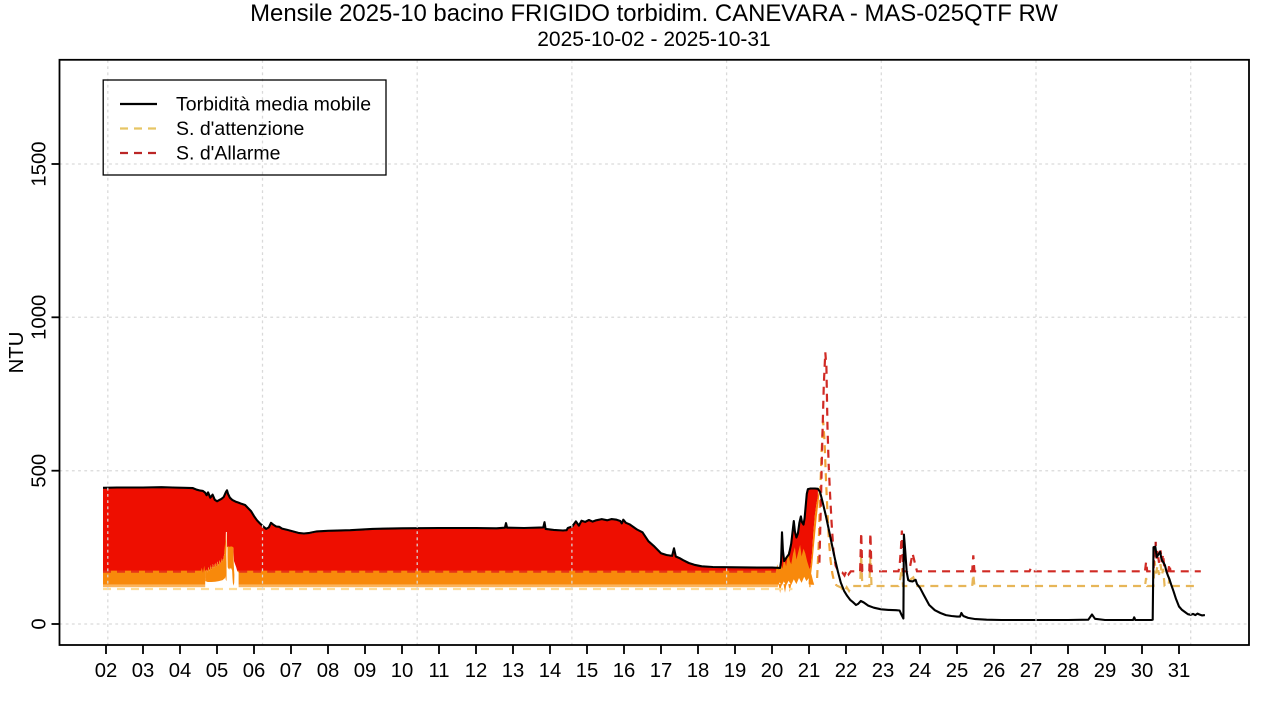 The image size is (1280, 720). What do you see at coordinates (273, 105) in the screenshot?
I see `svg-text: Torbidità media mobile` at bounding box center [273, 105].